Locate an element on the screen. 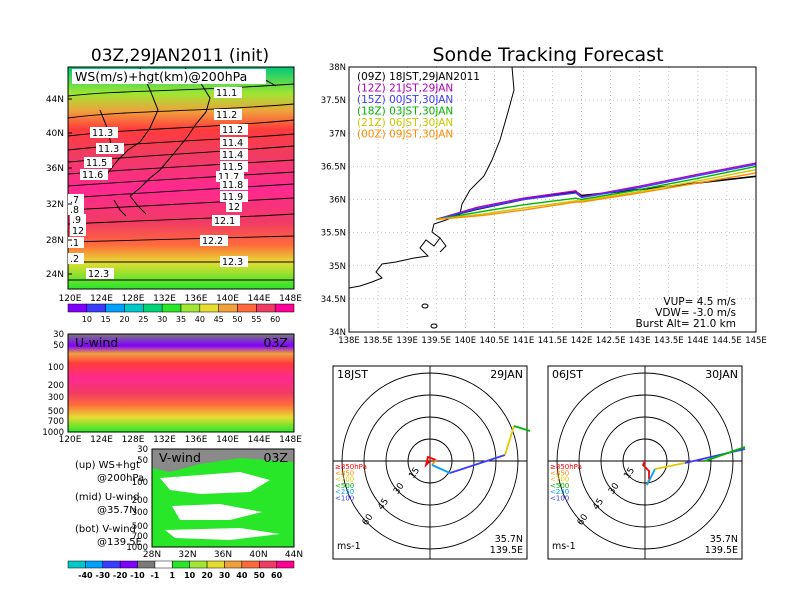  wind-colorbar-label: 40 is located at coordinates (242, 575).